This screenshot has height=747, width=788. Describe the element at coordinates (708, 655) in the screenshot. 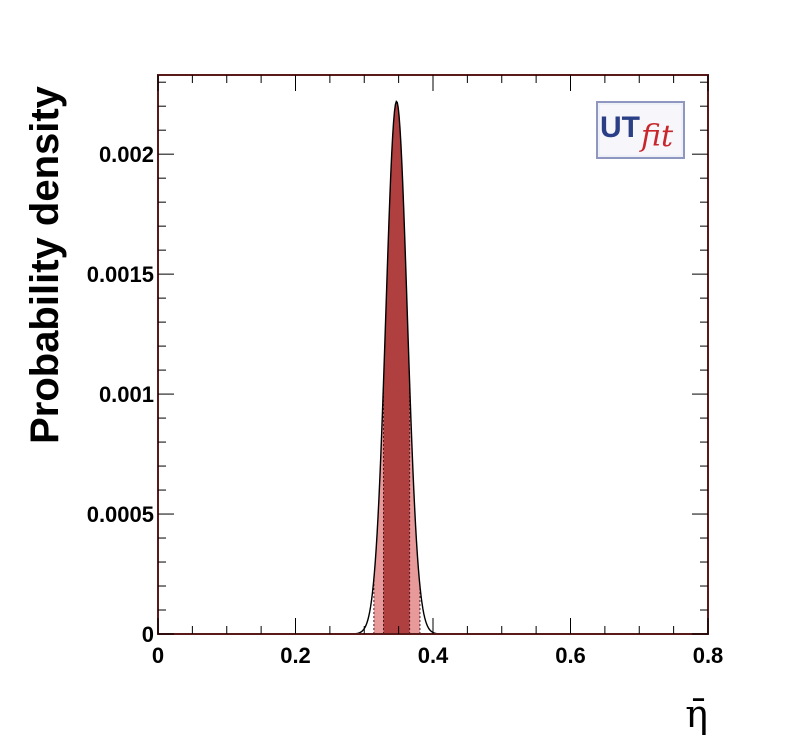

I see `x-tick-label: 0.8` at that location.